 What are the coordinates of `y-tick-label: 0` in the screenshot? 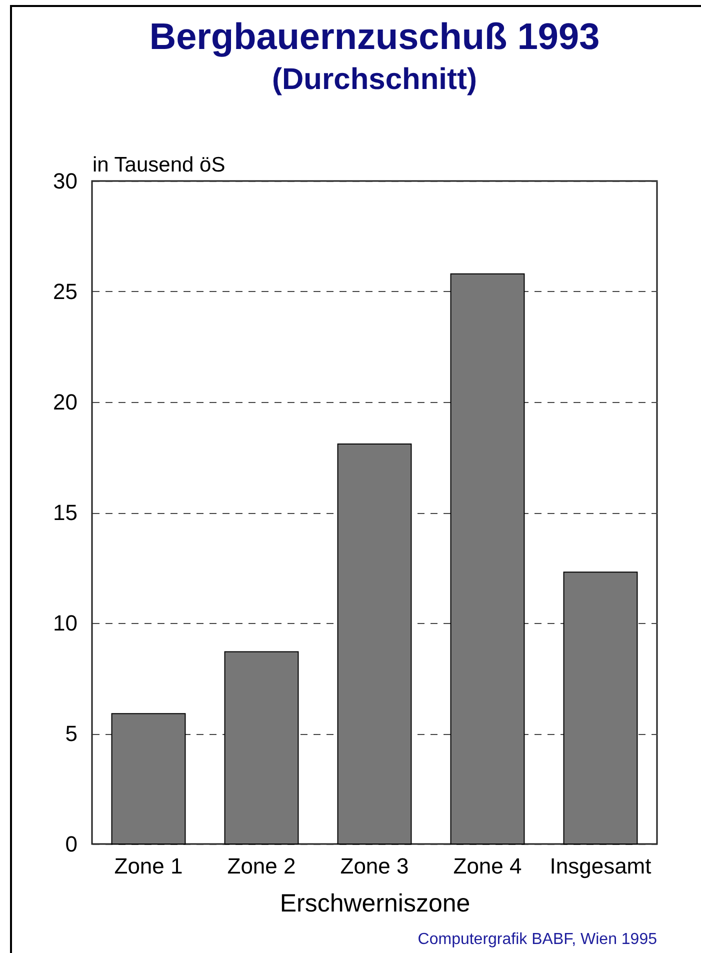 It's located at (71, 844).